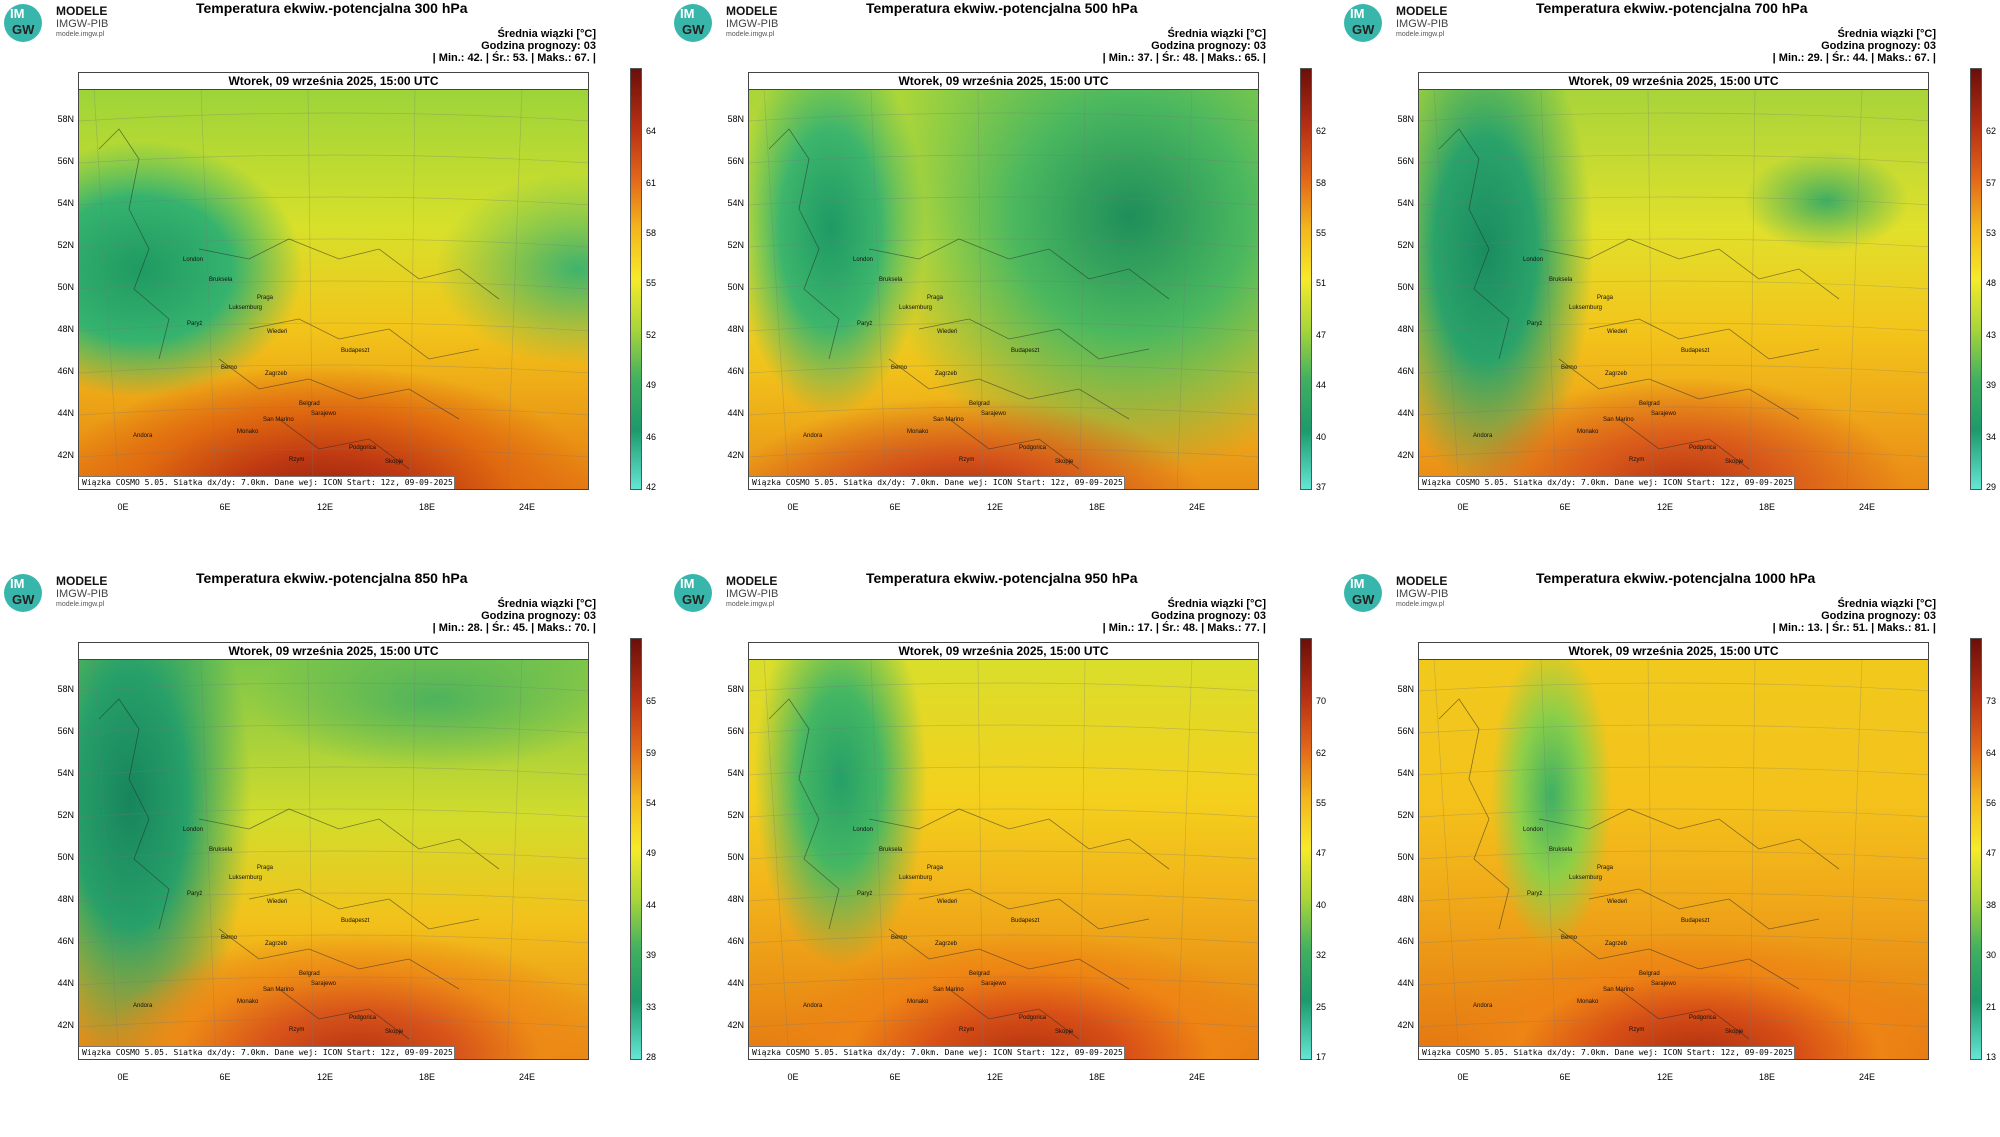 This screenshot has height=1137, width=2000. Describe the element at coordinates (1886, 34) in the screenshot. I see `stats-heading: Średnia wiązki [°C]` at that location.